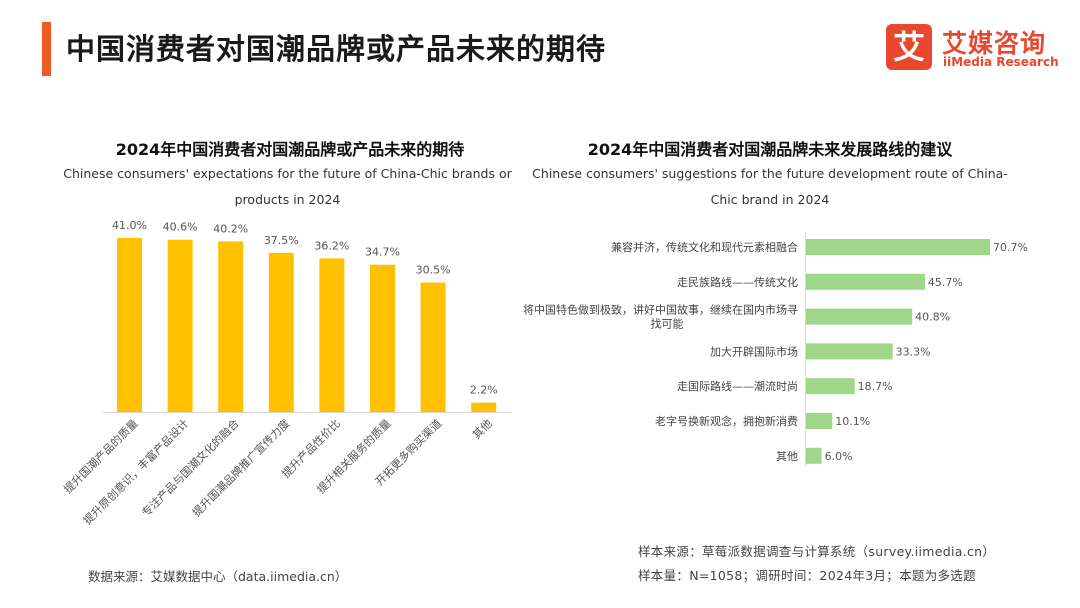 Image resolution: width=1080 pixels, height=608 pixels. Describe the element at coordinates (754, 351) in the screenshot. I see `right-category-label-4: 加大开辟国际市场` at that location.